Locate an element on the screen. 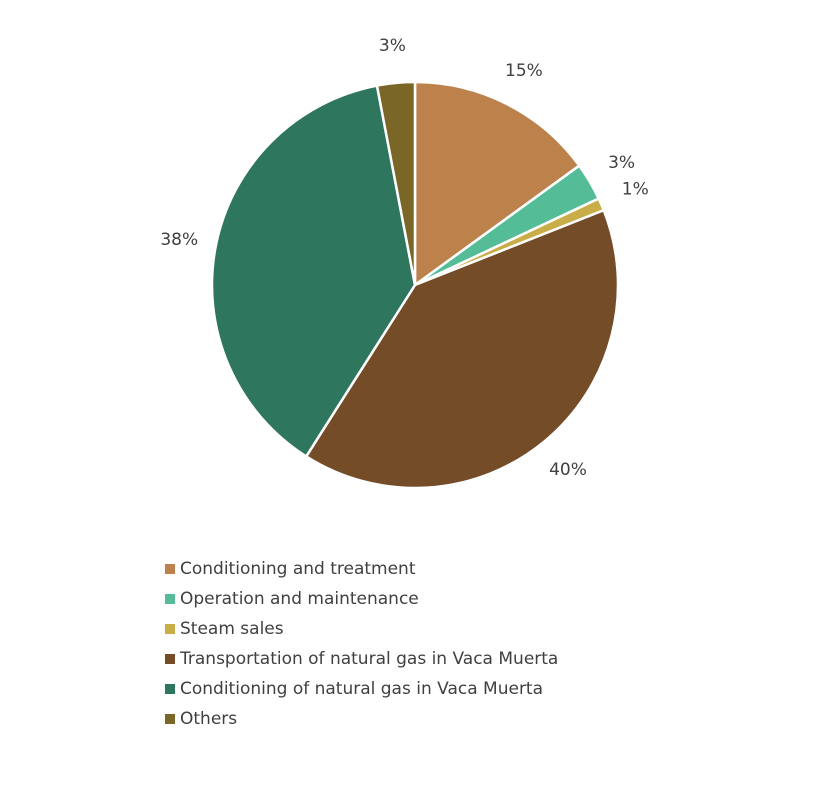 This screenshot has width=820, height=800. data-label: 38% is located at coordinates (179, 240).